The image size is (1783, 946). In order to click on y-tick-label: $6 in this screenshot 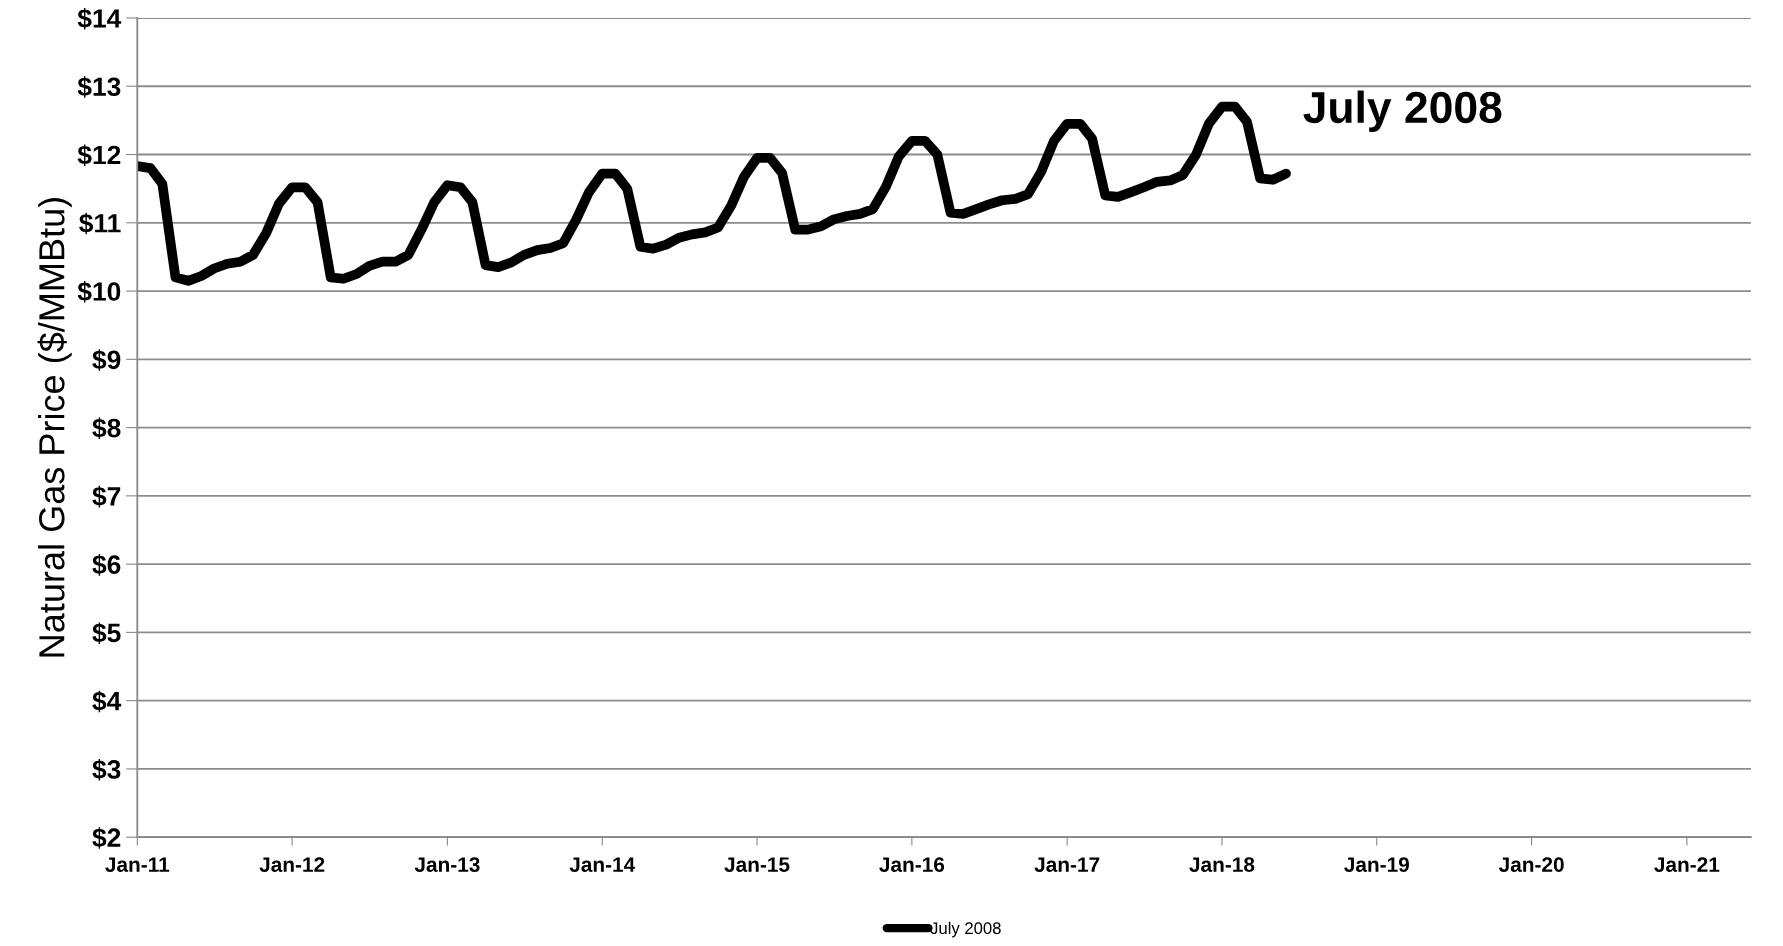, I will do `click(106, 565)`.